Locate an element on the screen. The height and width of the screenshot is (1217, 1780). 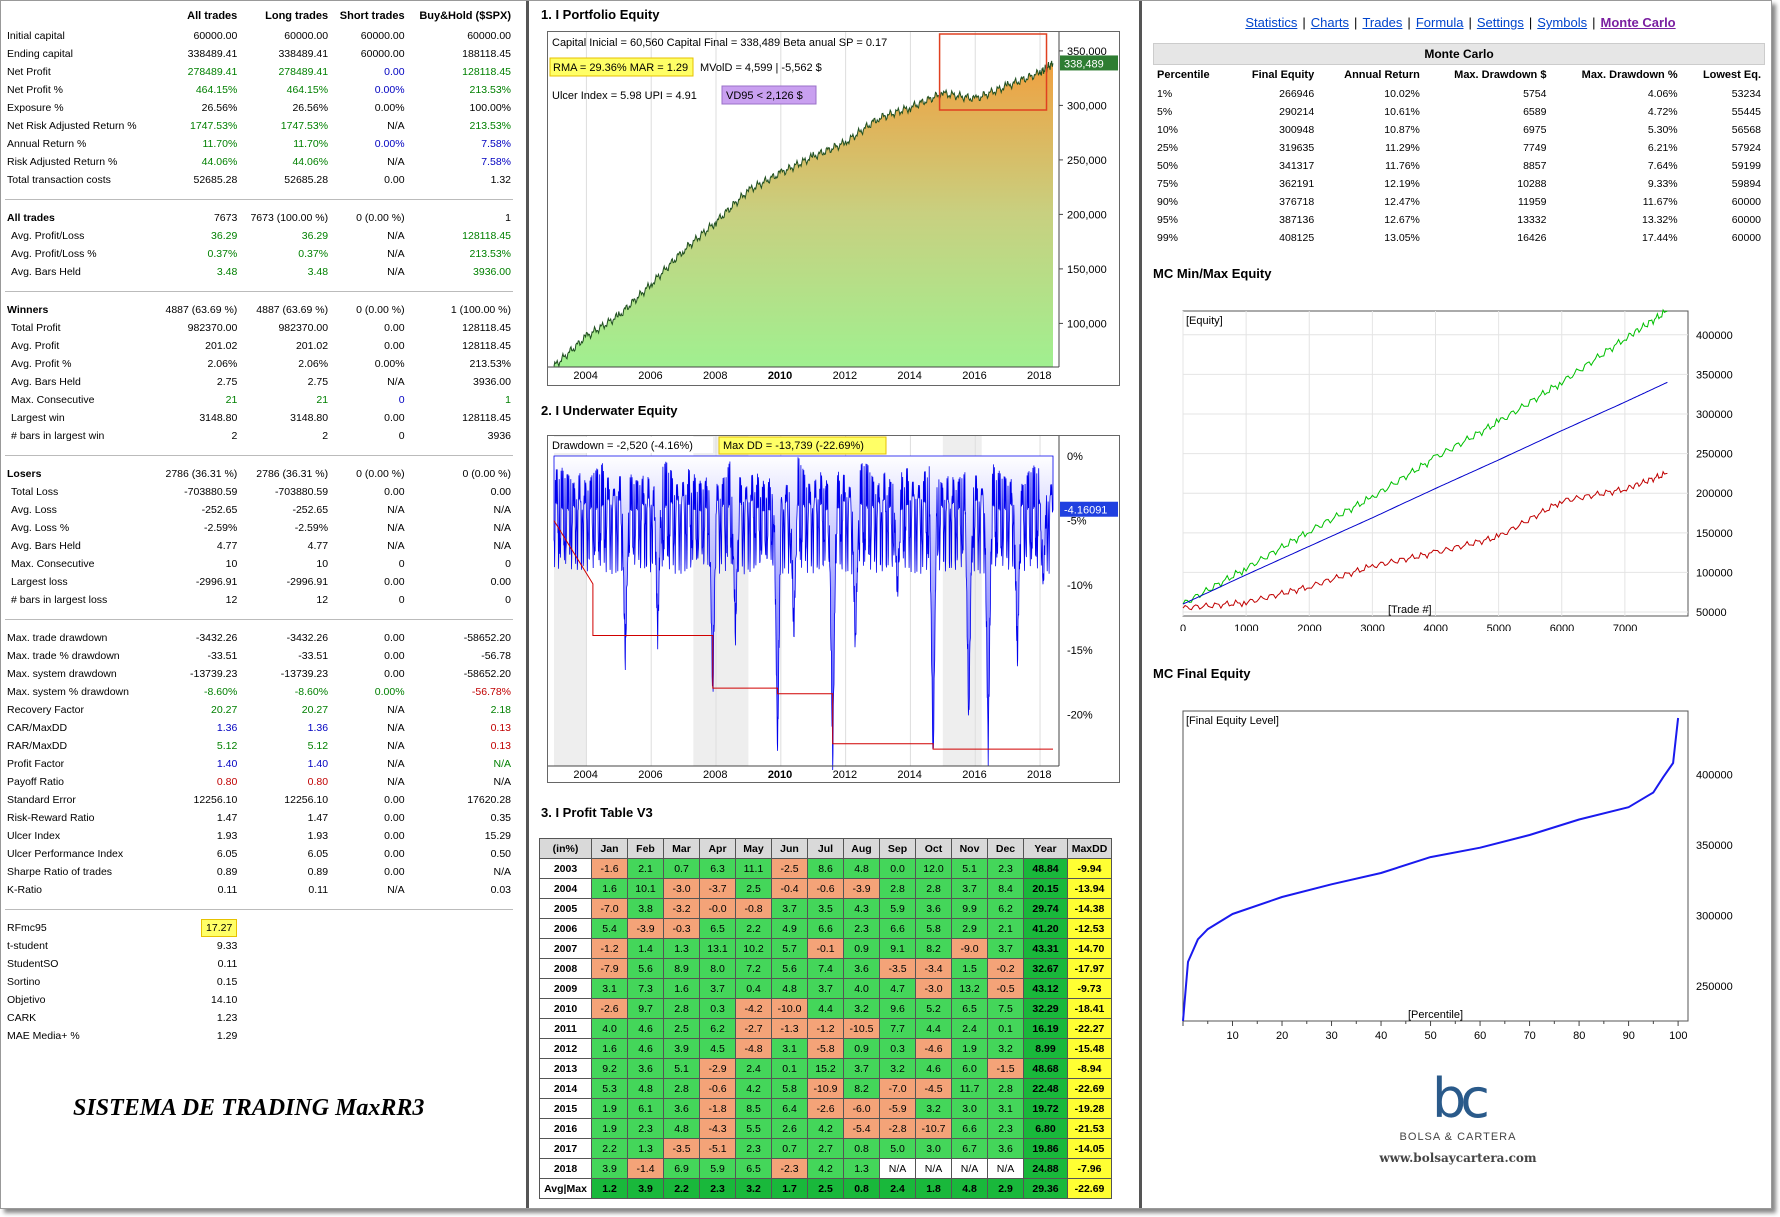
profit-cell: 8.0 is located at coordinates (717, 968).